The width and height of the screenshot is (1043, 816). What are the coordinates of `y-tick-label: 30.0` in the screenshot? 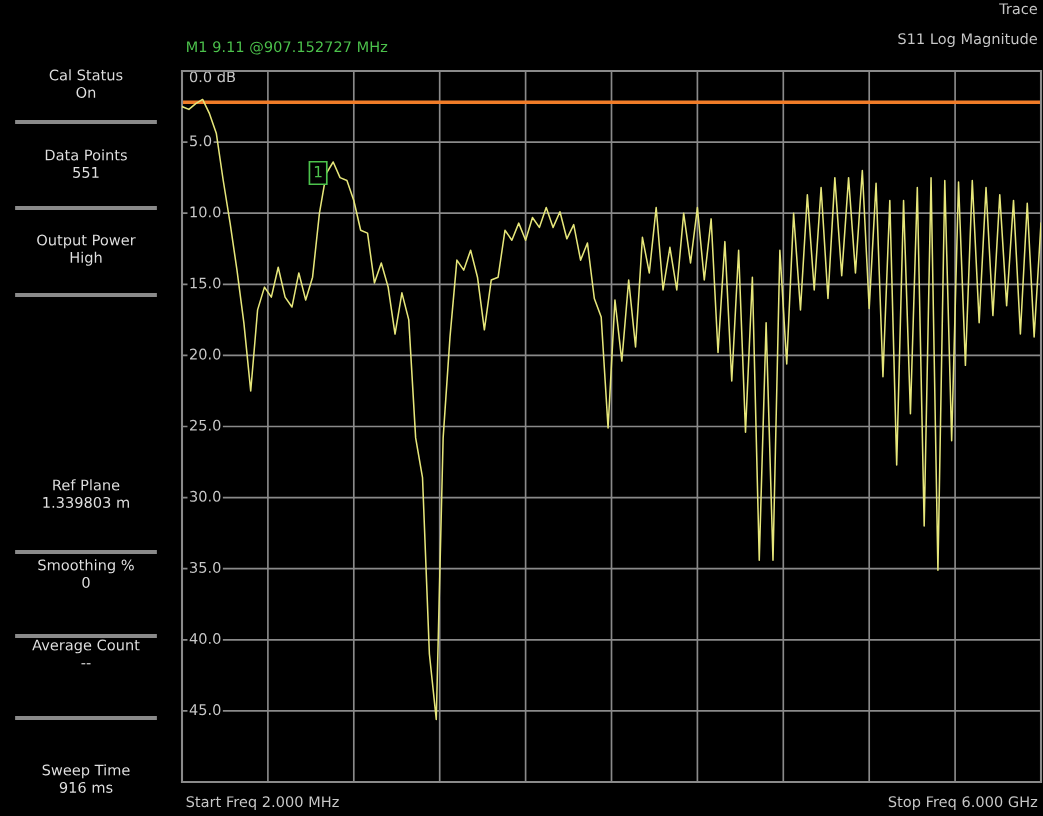 It's located at (205, 496).